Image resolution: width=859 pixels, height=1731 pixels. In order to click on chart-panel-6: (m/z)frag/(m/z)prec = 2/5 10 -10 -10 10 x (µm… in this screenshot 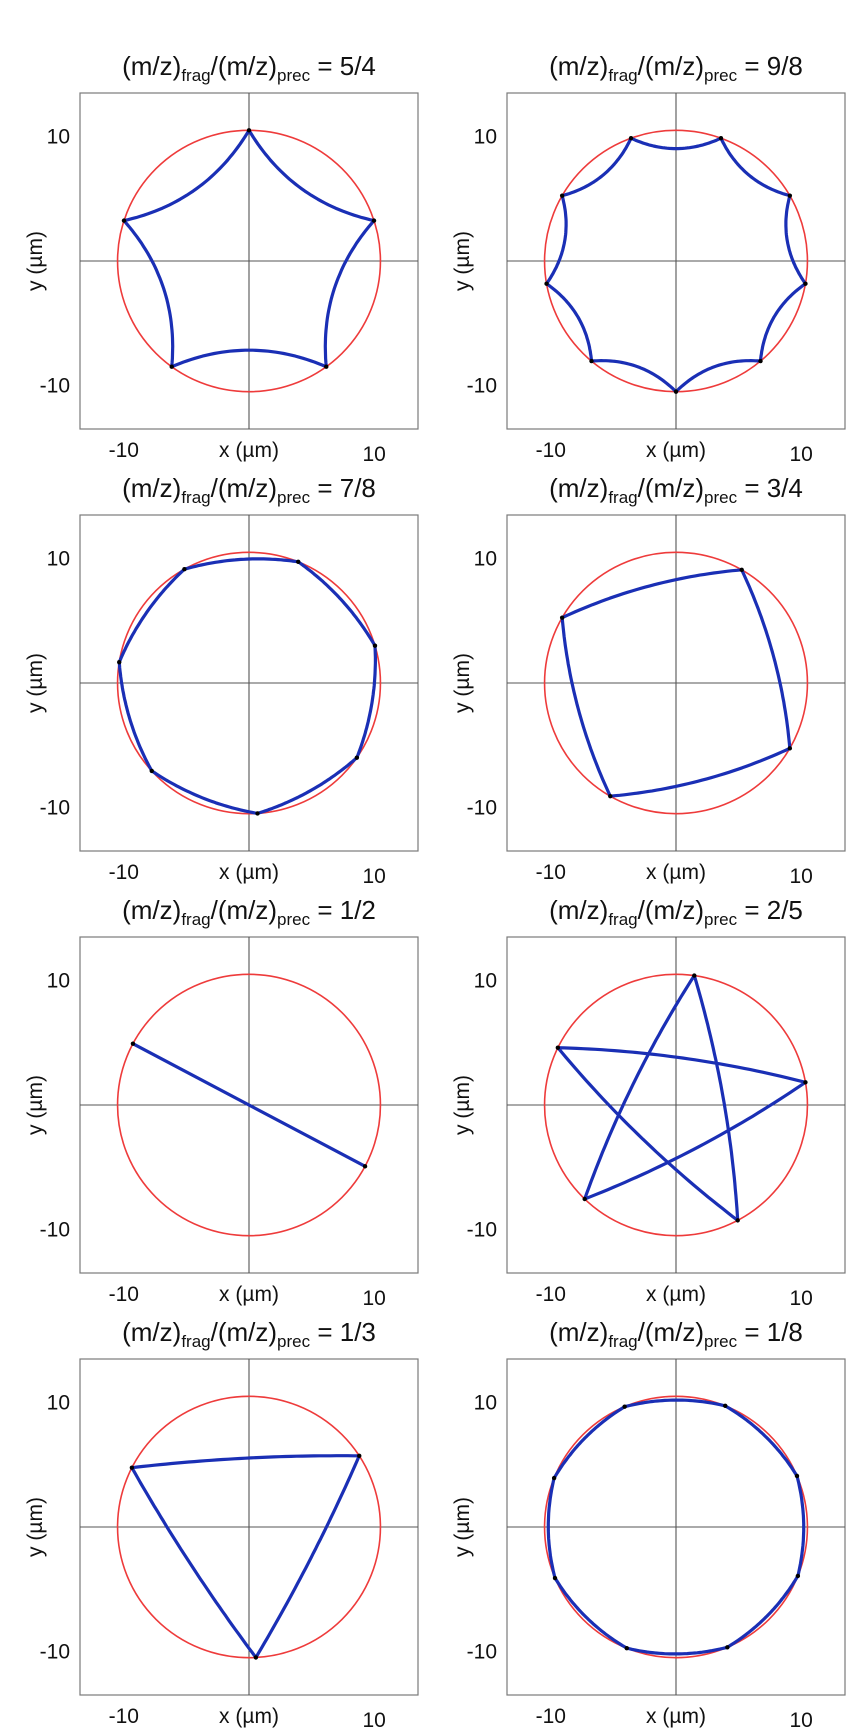, I will do `click(648, 1102)`.